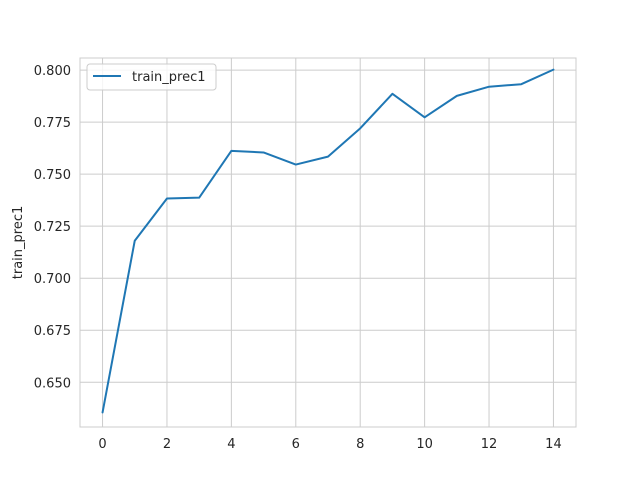  Describe the element at coordinates (296, 444) in the screenshot. I see `x-tick-label: 6` at that location.